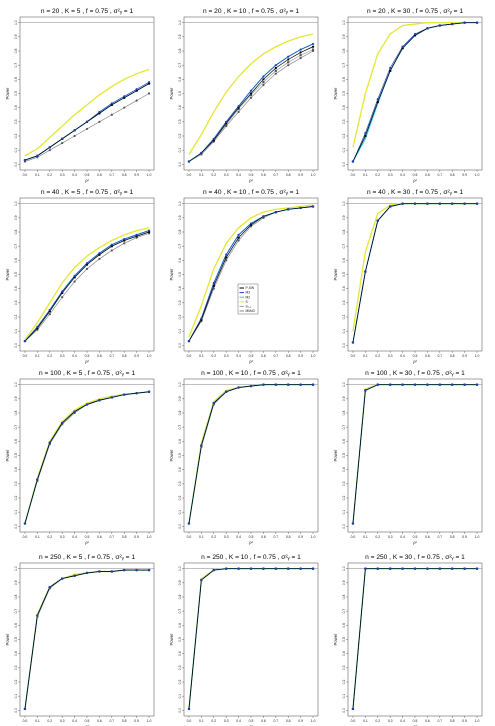 The width and height of the screenshot is (495, 726). What do you see at coordinates (250, 288) in the screenshot?
I see `legend-label: P-SW` at bounding box center [250, 288].